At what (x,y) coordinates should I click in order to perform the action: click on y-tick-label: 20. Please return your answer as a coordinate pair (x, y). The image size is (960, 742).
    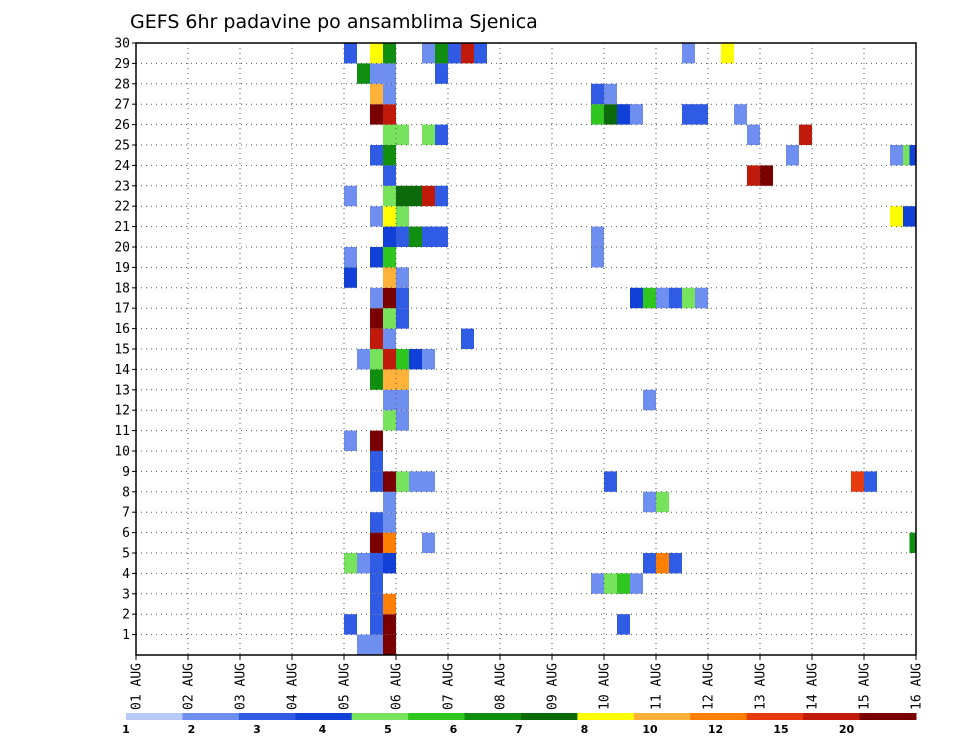
    Looking at the image, I should click on (122, 248).